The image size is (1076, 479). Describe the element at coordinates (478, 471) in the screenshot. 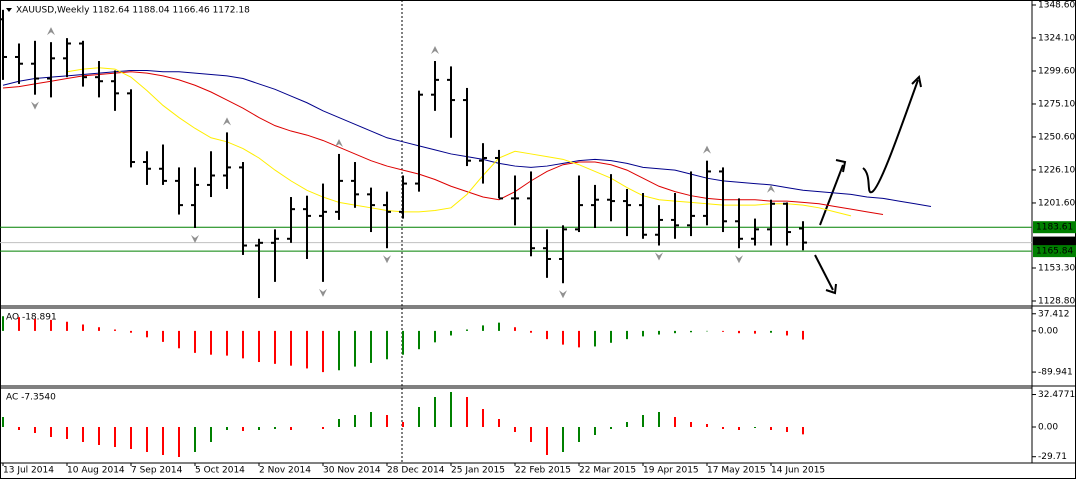

I see `x-tick-label: 25 Jan 2015` at that location.